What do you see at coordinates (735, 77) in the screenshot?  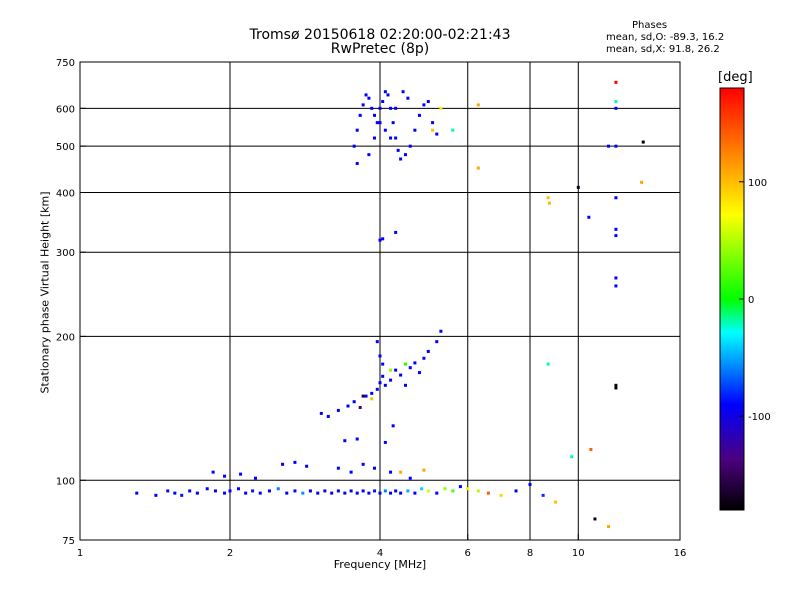 I see `colorbar-label: [deg]` at bounding box center [735, 77].